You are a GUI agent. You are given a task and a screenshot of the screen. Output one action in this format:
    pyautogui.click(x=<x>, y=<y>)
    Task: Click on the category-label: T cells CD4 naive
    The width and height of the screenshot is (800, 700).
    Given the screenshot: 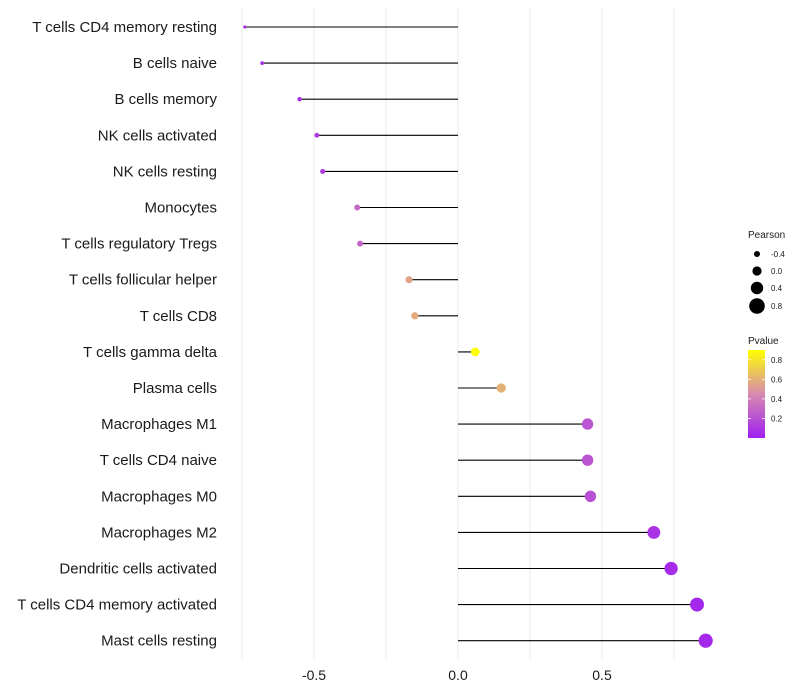 What is the action you would take?
    pyautogui.click(x=158, y=460)
    